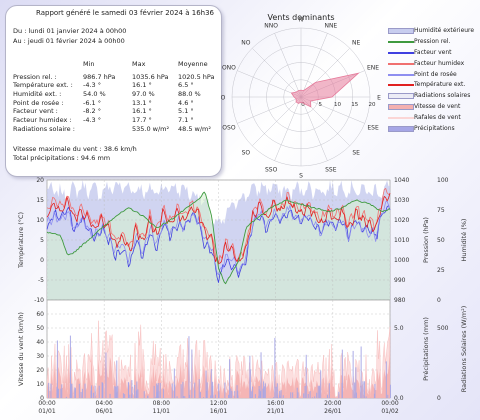 This screenshot has height=420, width=480. I want to click on legend-label: Point de rosée, so click(435, 74).